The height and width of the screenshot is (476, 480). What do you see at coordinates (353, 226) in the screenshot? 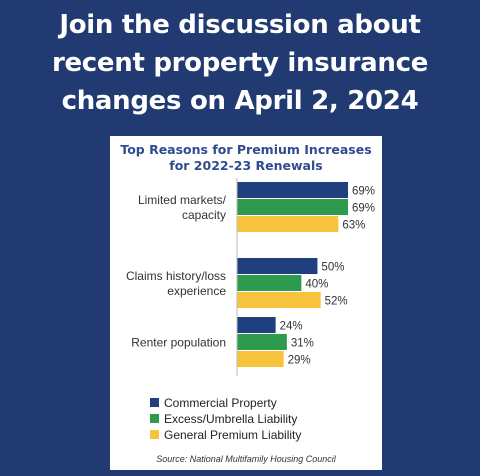
I see `data-label: 63%` at bounding box center [353, 226].